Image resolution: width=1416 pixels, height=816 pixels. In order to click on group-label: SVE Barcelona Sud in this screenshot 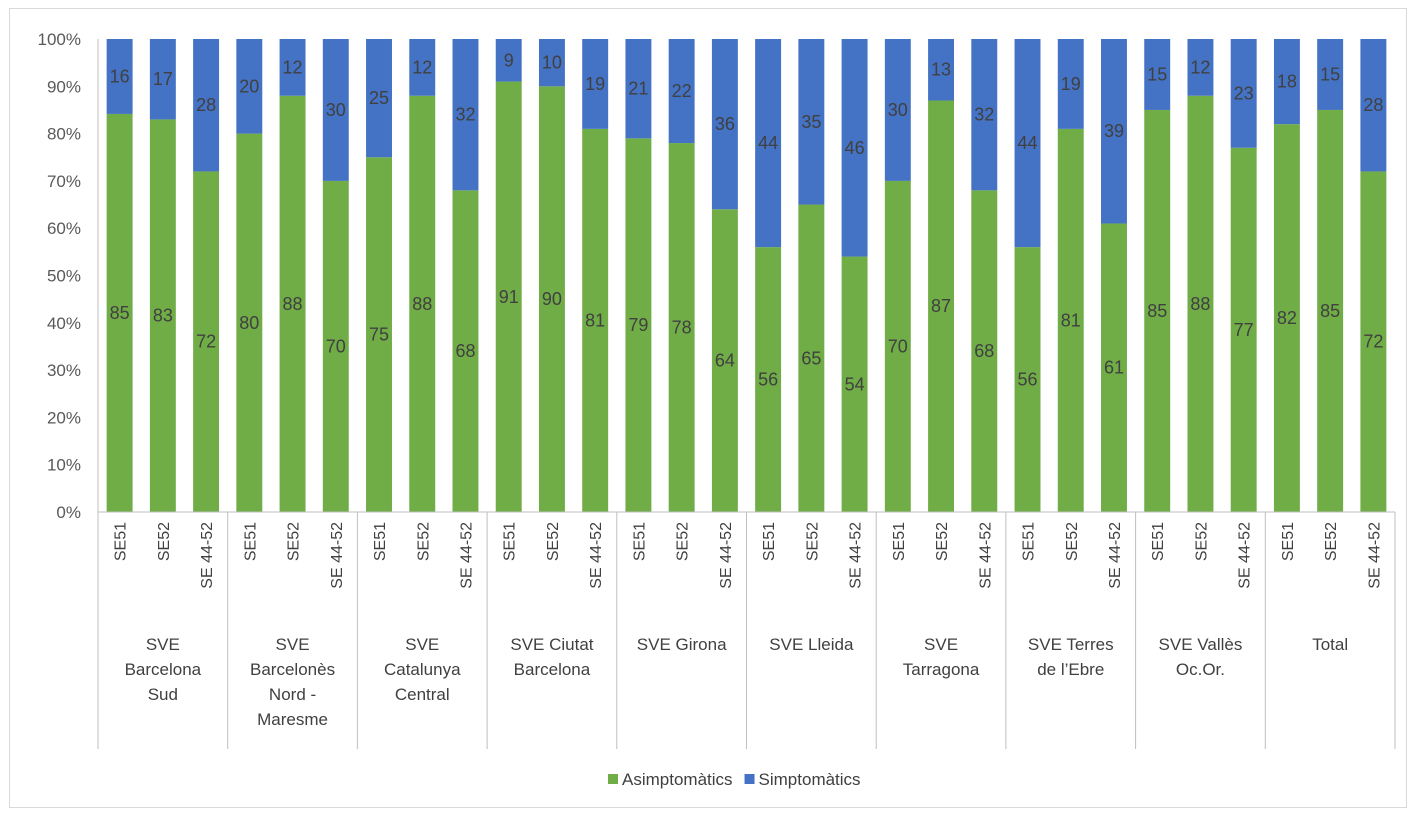, I will do `click(163, 669)`.